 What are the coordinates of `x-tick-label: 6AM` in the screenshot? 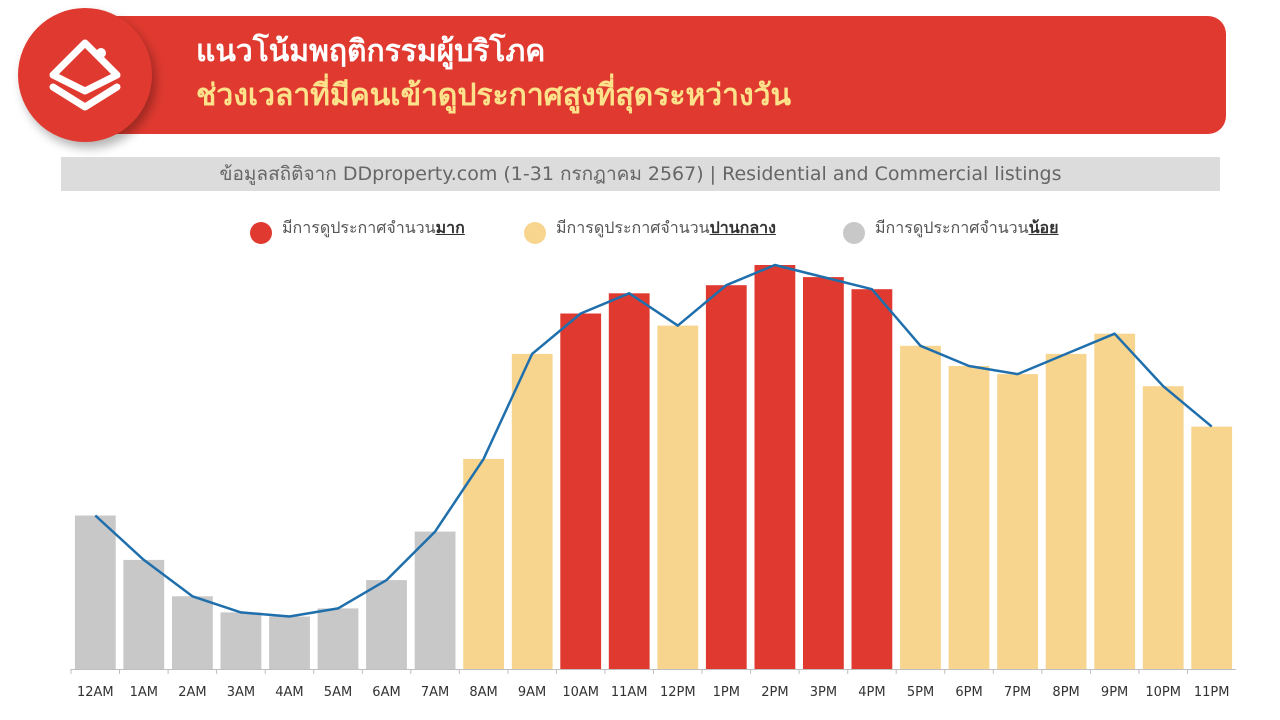 It's located at (386, 692).